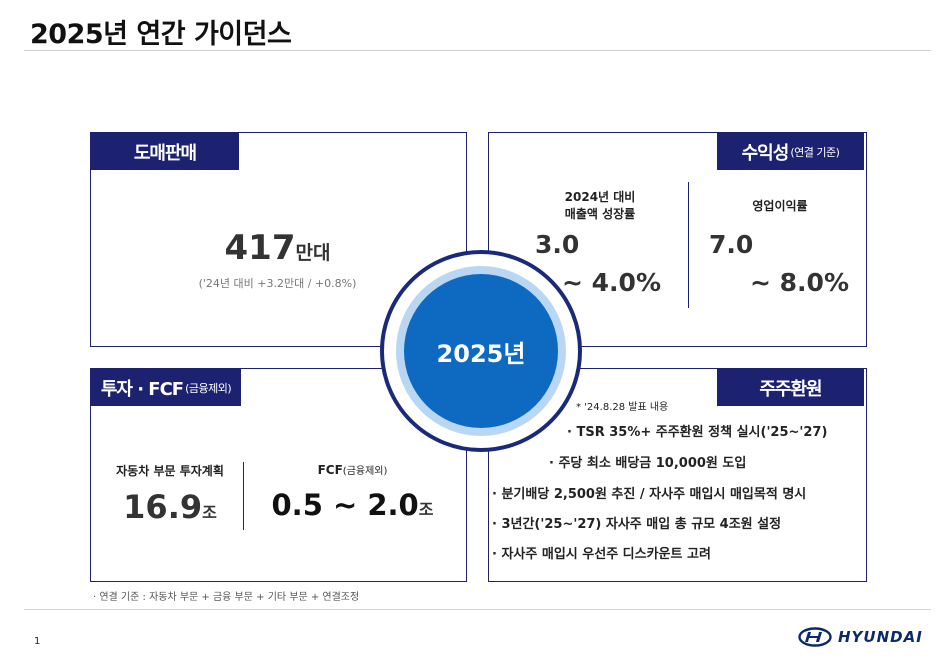  What do you see at coordinates (426, 509) in the screenshot?
I see `fcf-unit: 조` at bounding box center [426, 509].